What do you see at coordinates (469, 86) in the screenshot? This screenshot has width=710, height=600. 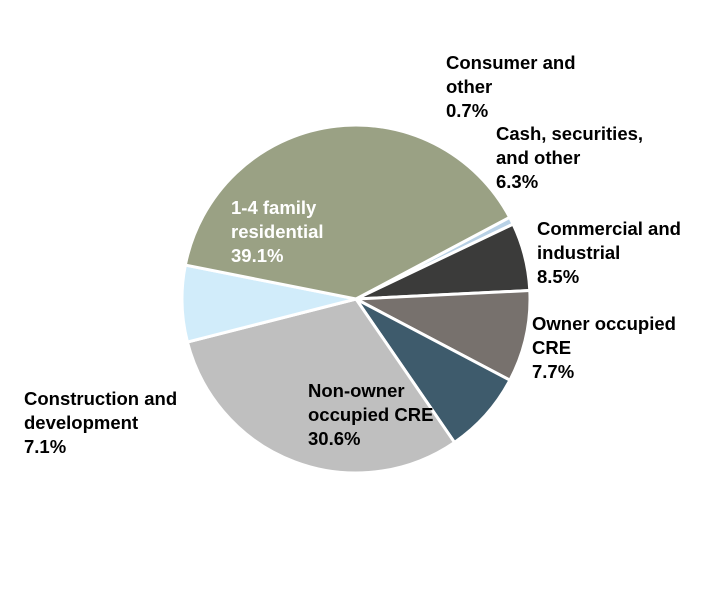 I see `slice-category-label: other` at bounding box center [469, 86].